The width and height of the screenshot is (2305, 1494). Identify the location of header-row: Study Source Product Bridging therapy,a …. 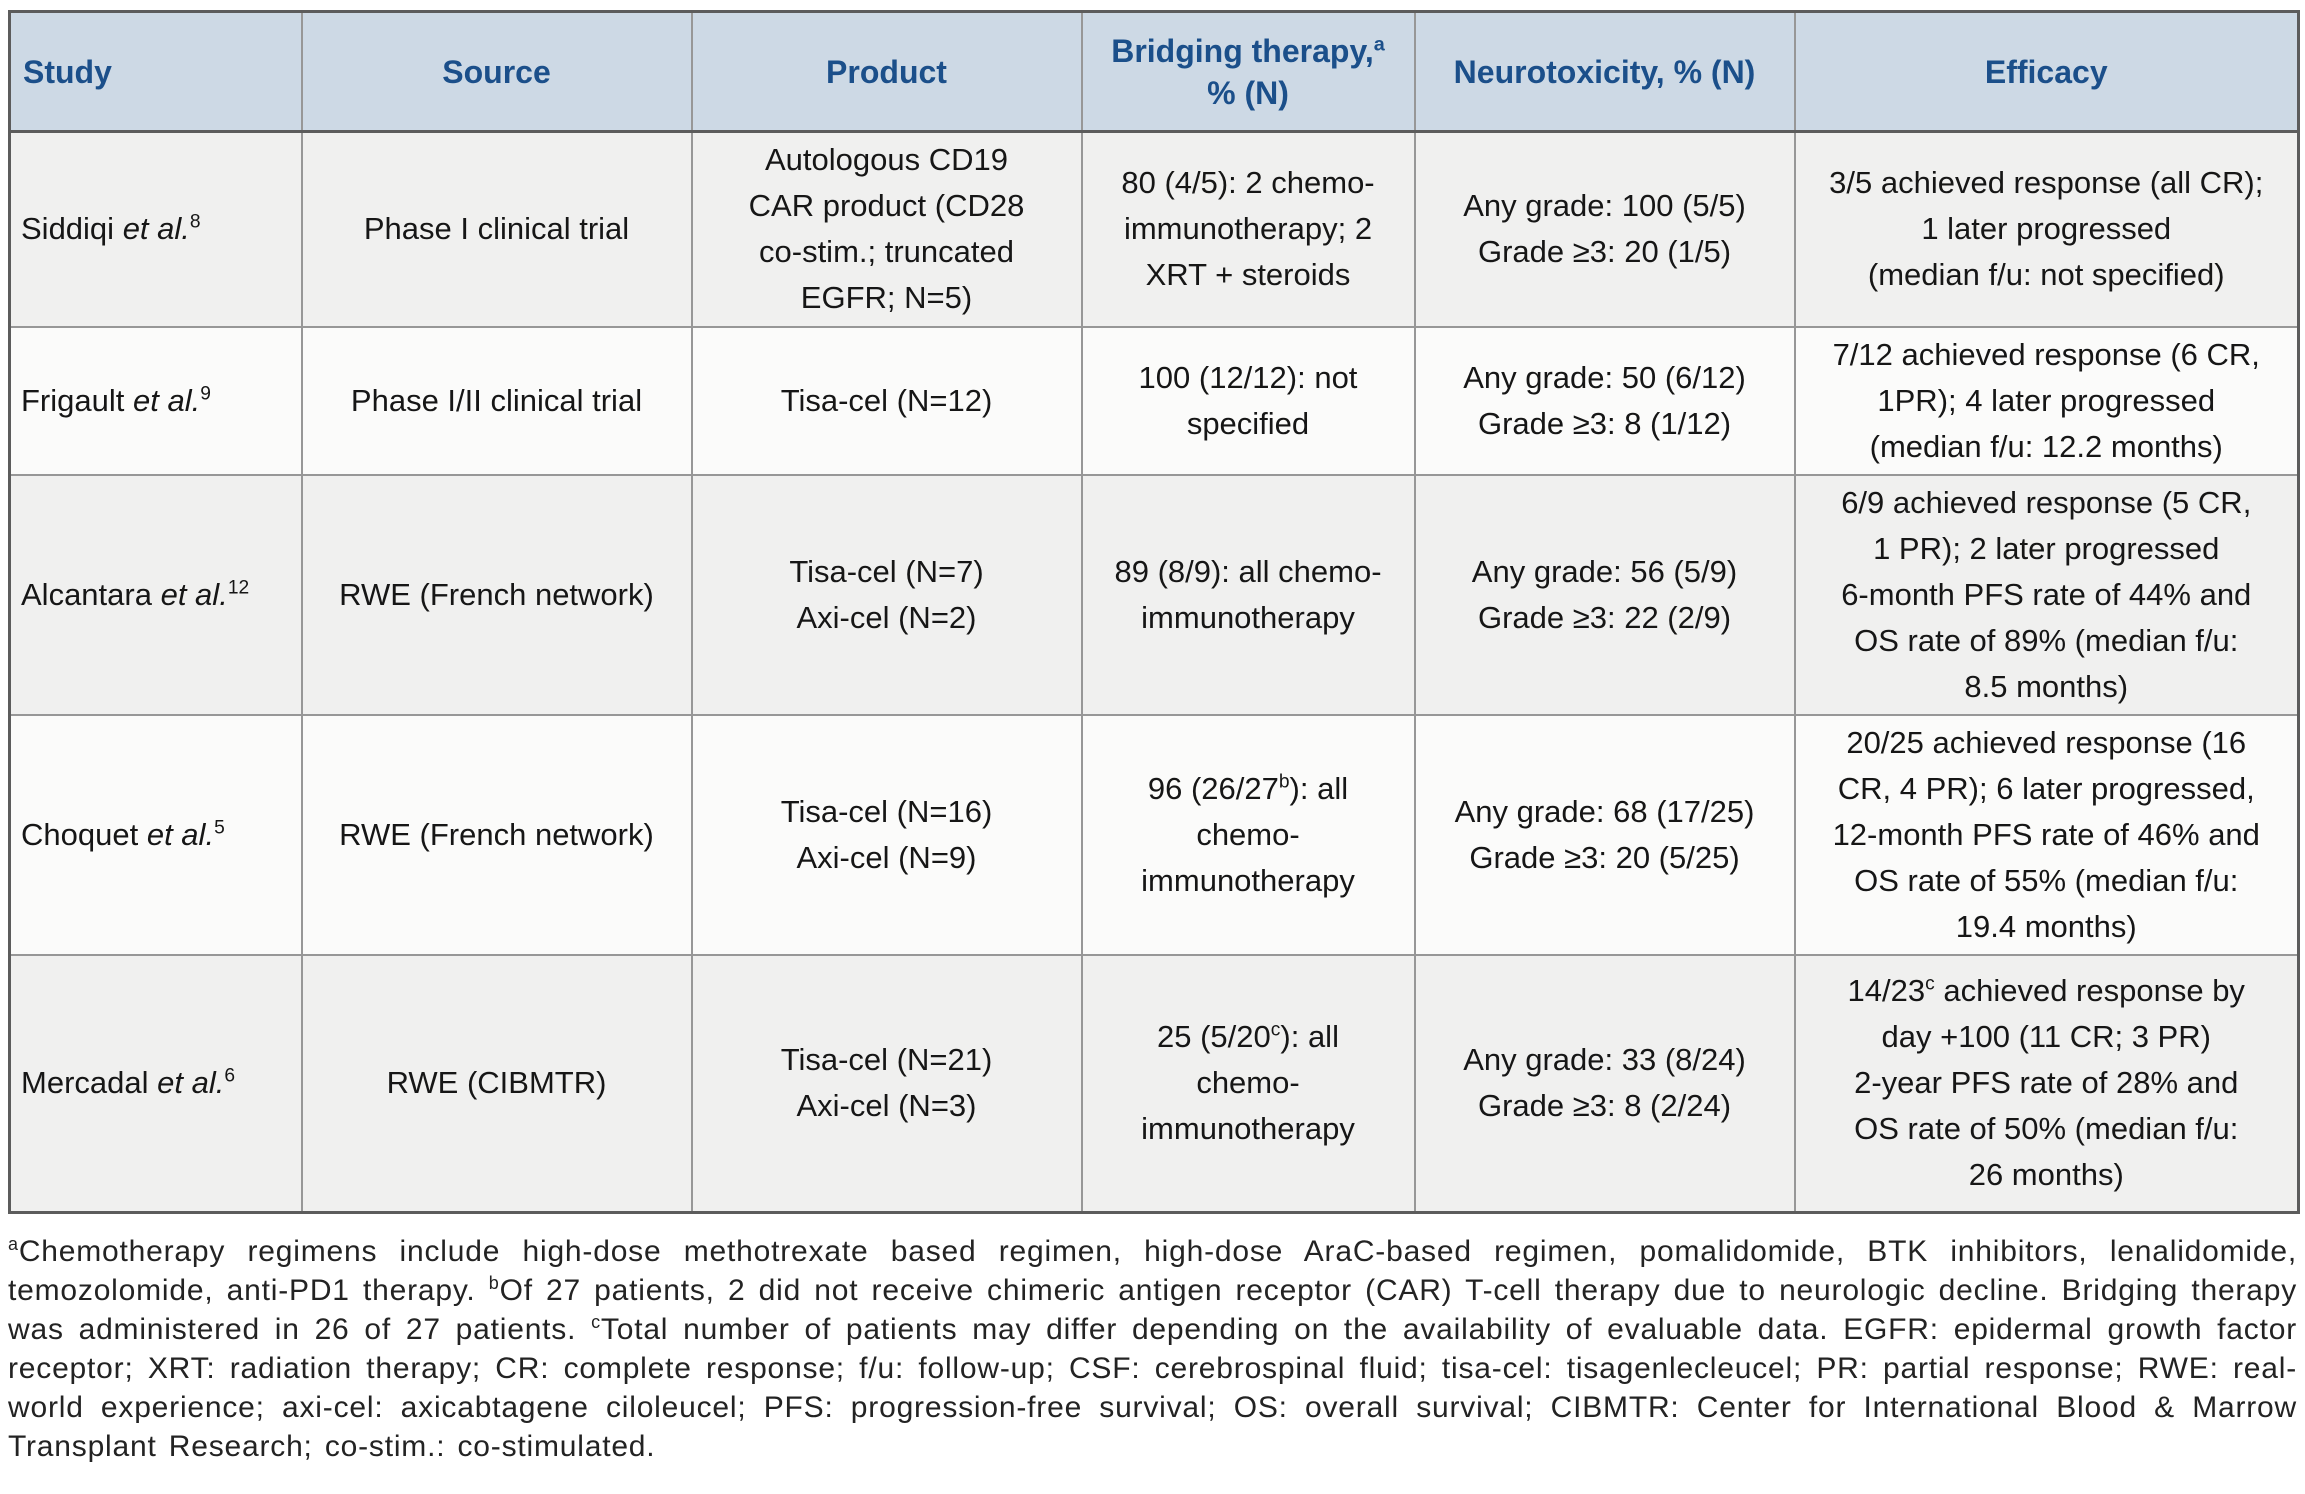
(1154, 71).